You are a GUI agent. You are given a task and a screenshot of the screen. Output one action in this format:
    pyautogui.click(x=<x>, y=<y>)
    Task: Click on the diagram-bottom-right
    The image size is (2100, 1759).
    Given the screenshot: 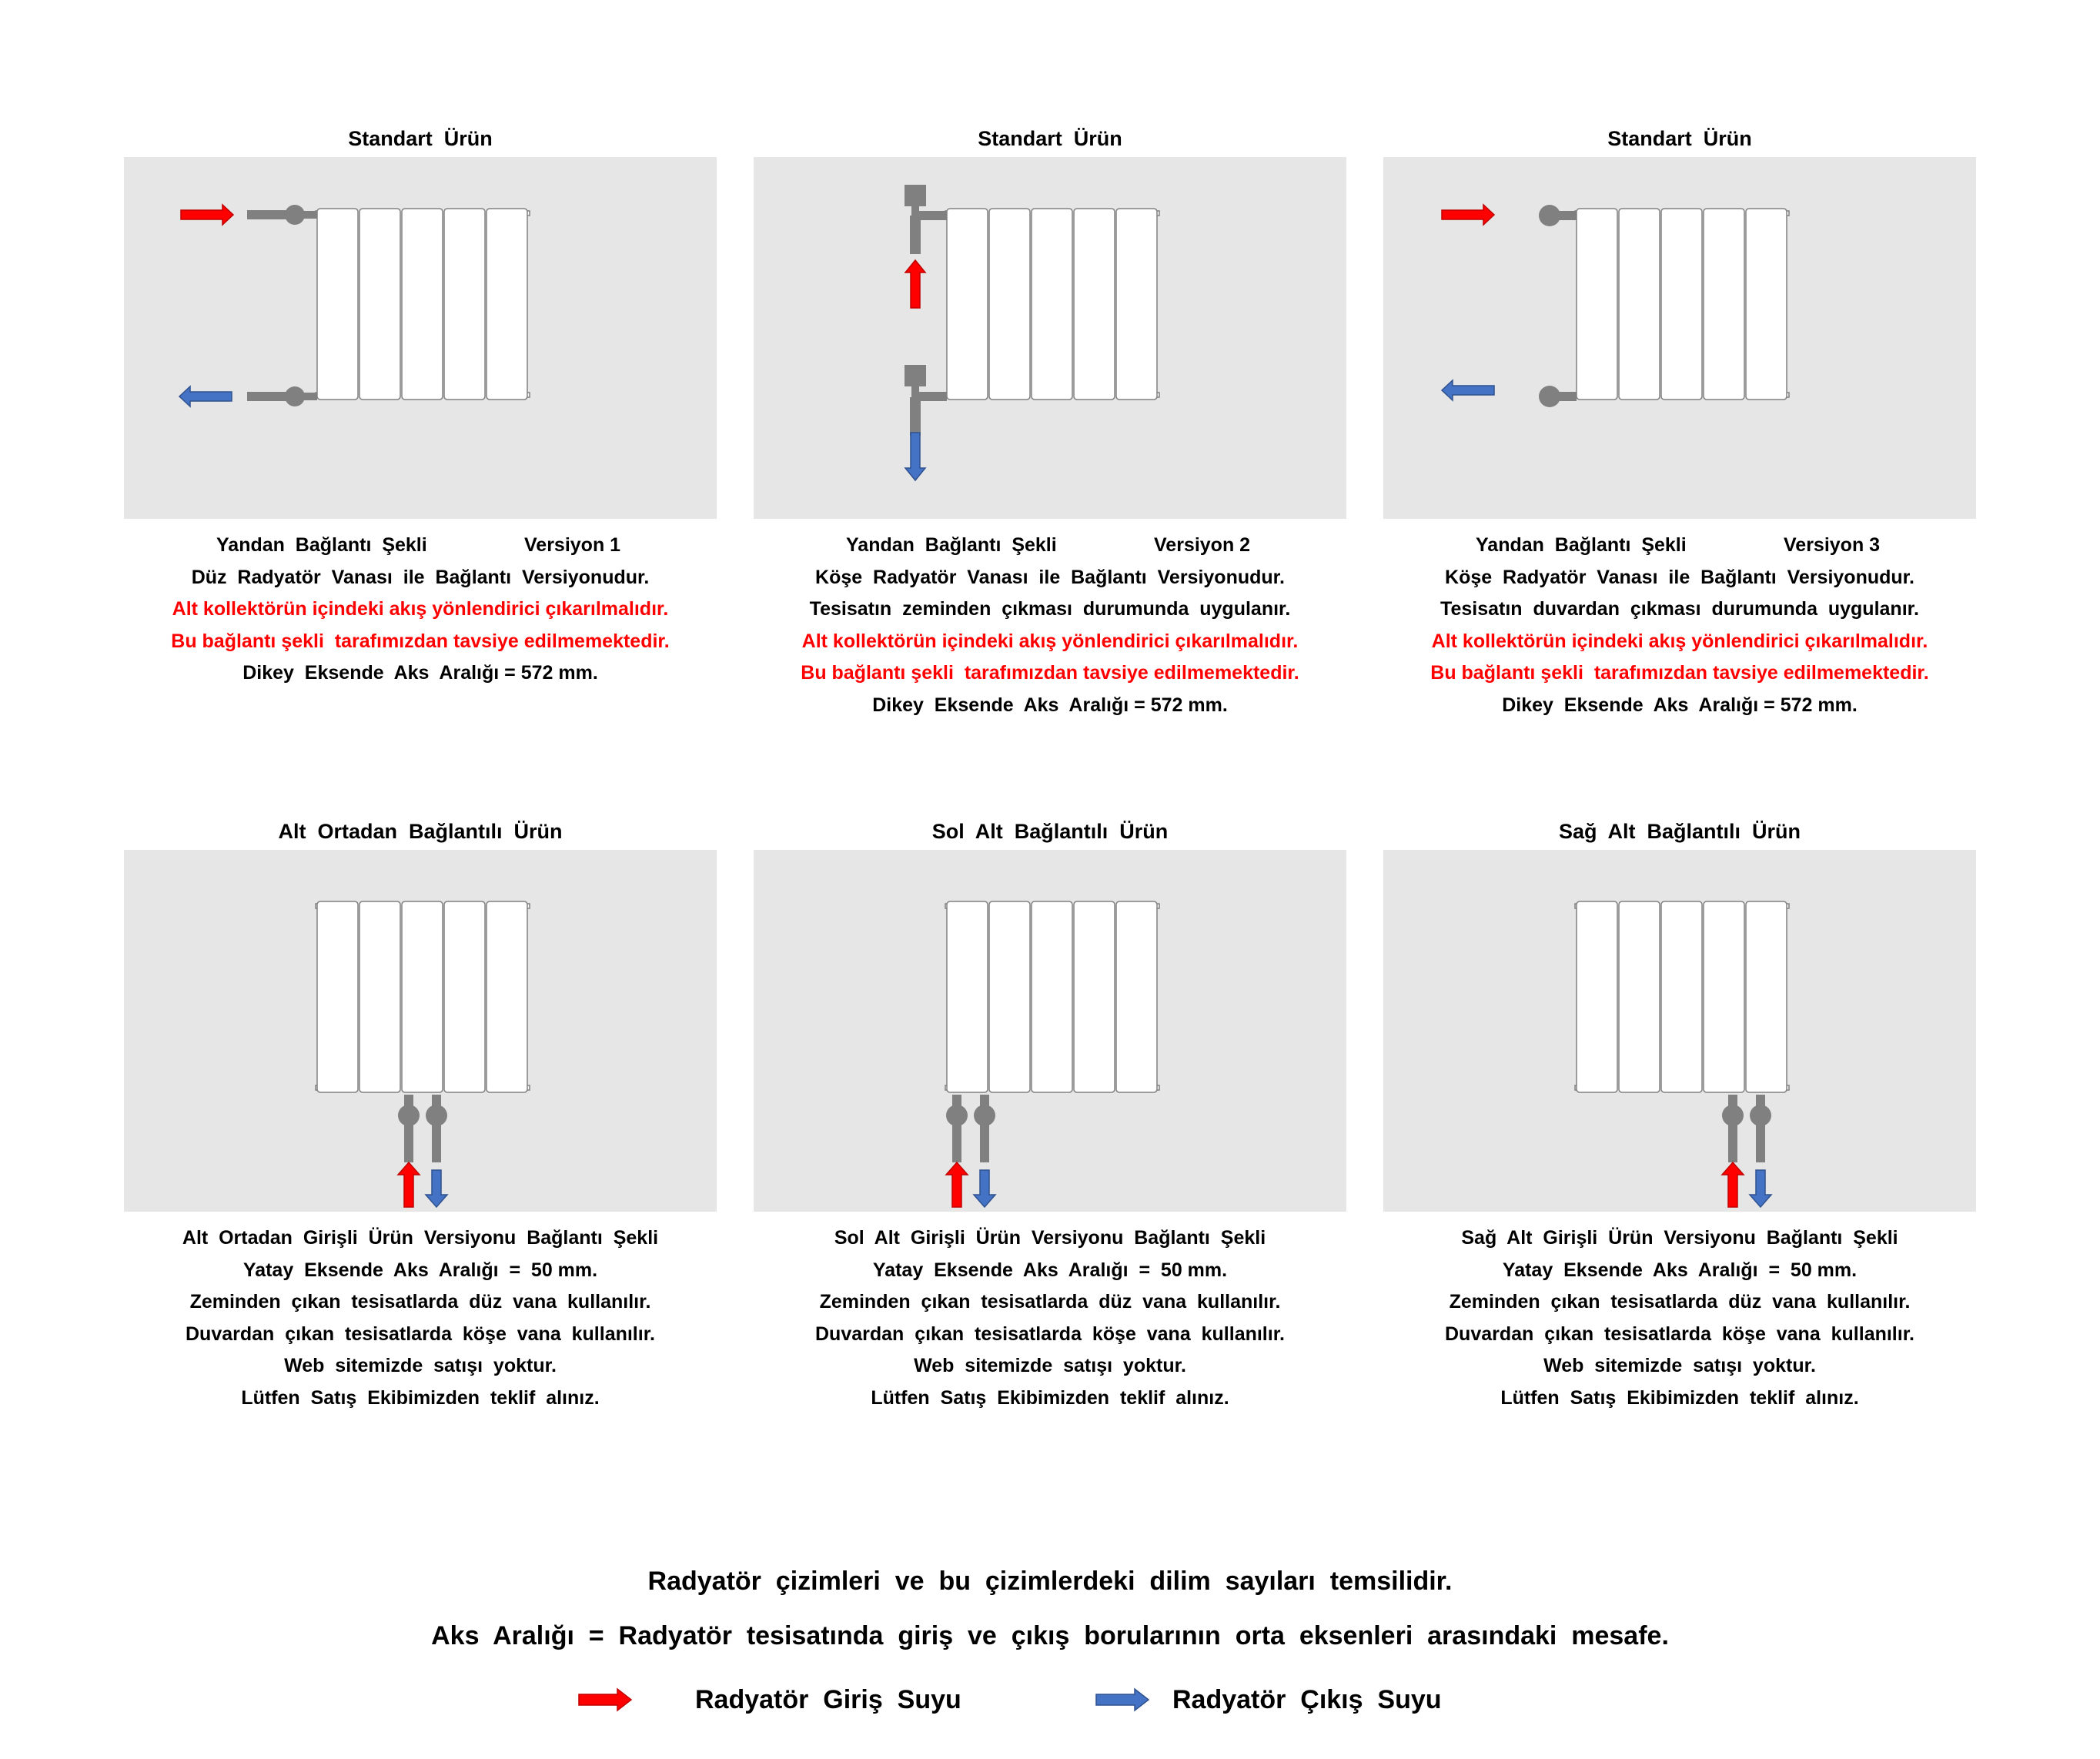 What is the action you would take?
    pyautogui.click(x=1682, y=1055)
    